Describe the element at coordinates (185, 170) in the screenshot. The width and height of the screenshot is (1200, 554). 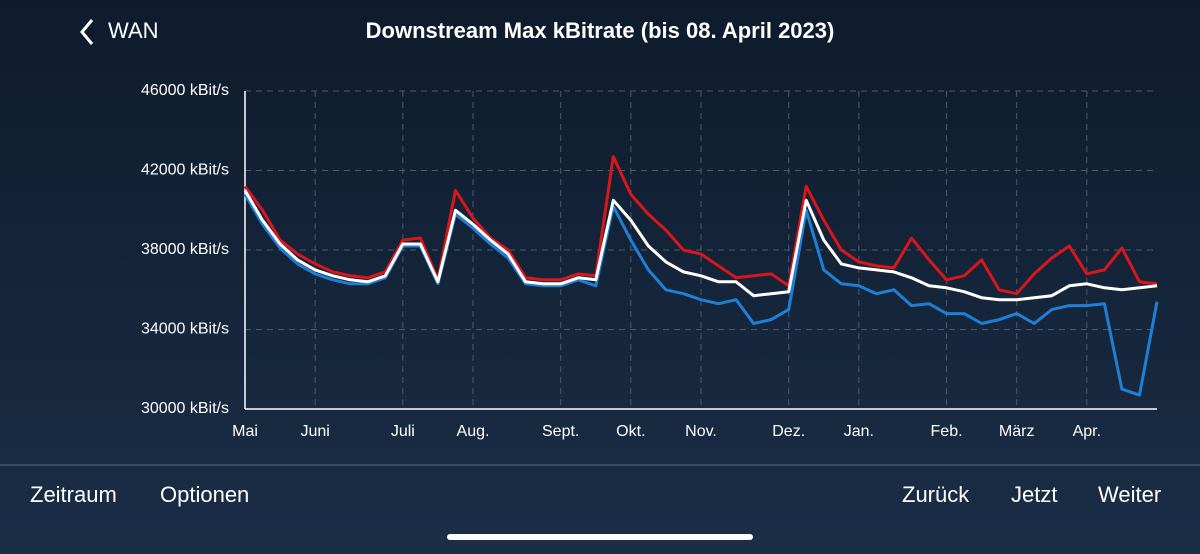
I see `y-tick-label: 42000 kBit/s` at that location.